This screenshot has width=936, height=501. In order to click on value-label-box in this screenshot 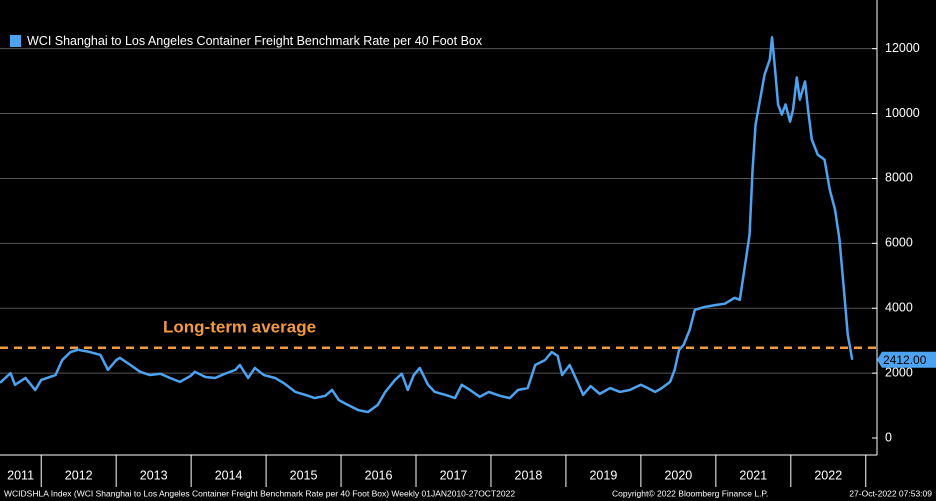, I will do `click(906, 359)`.